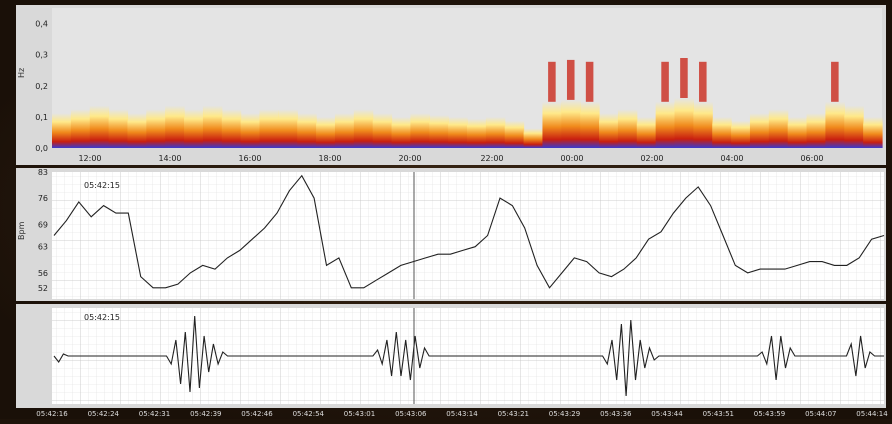 The height and width of the screenshot is (424, 892). What do you see at coordinates (249, 158) in the screenshot?
I see `spectrogram-x-tick: 16:00` at bounding box center [249, 158].